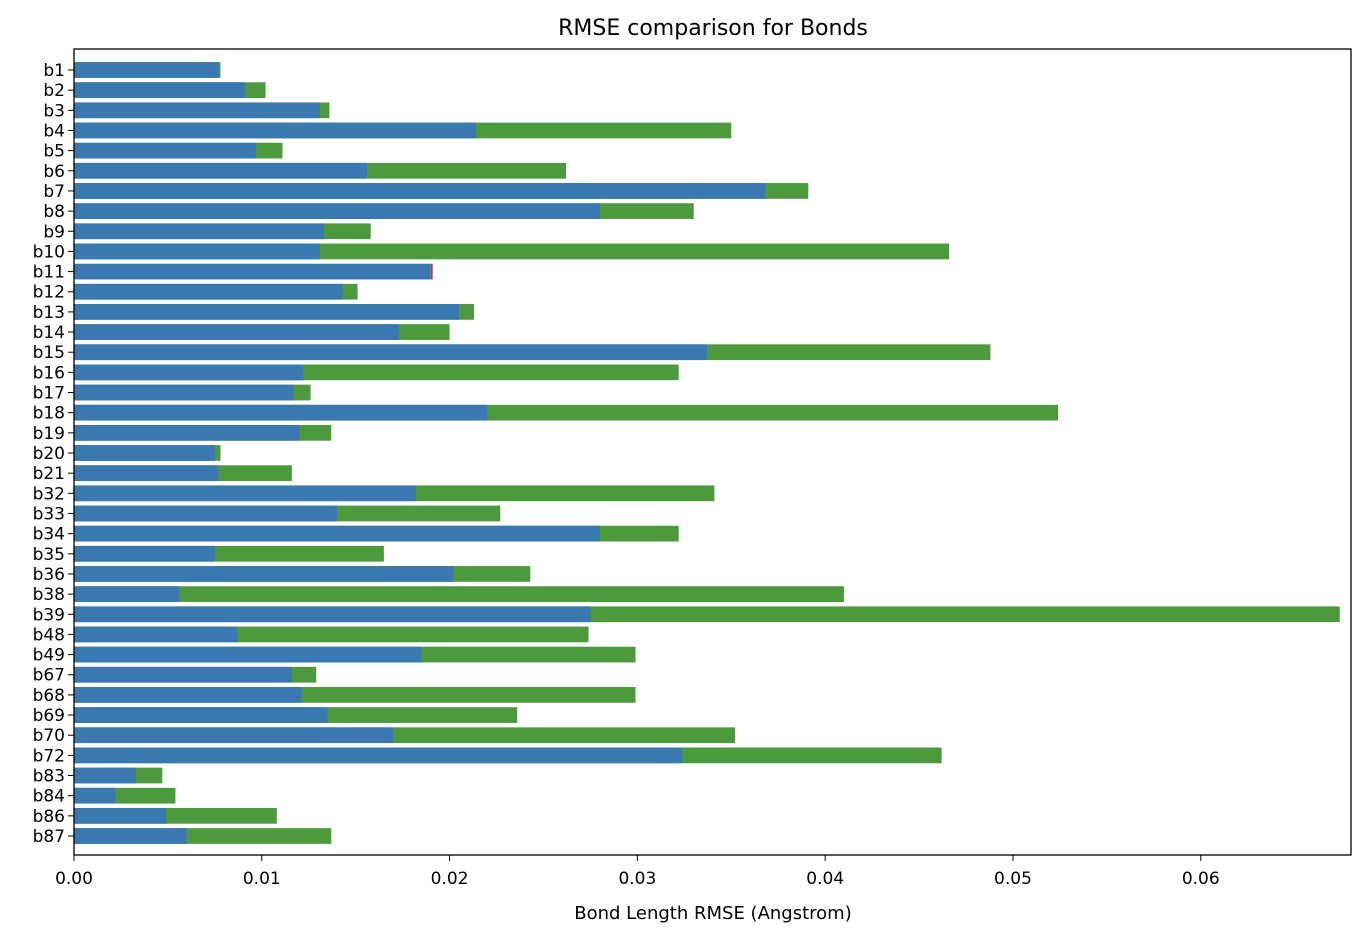 This screenshot has height=946, width=1362. Describe the element at coordinates (54, 152) in the screenshot. I see `y-tick-label-b5: b5` at that location.